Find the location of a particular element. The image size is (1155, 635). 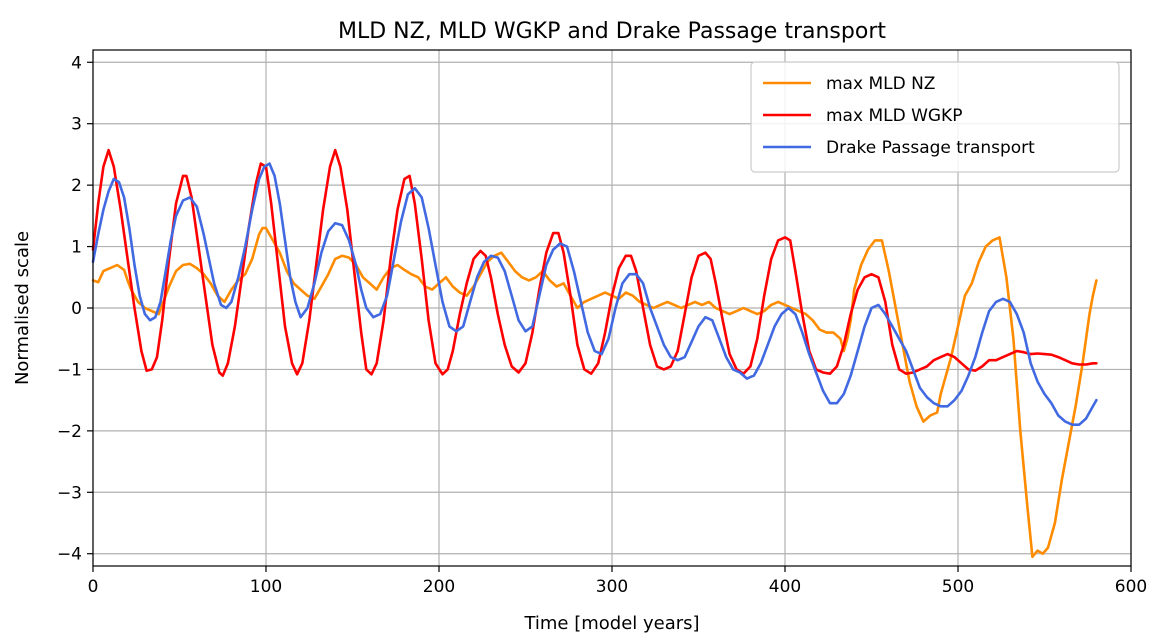

x-tick-label: 300 is located at coordinates (612, 587).